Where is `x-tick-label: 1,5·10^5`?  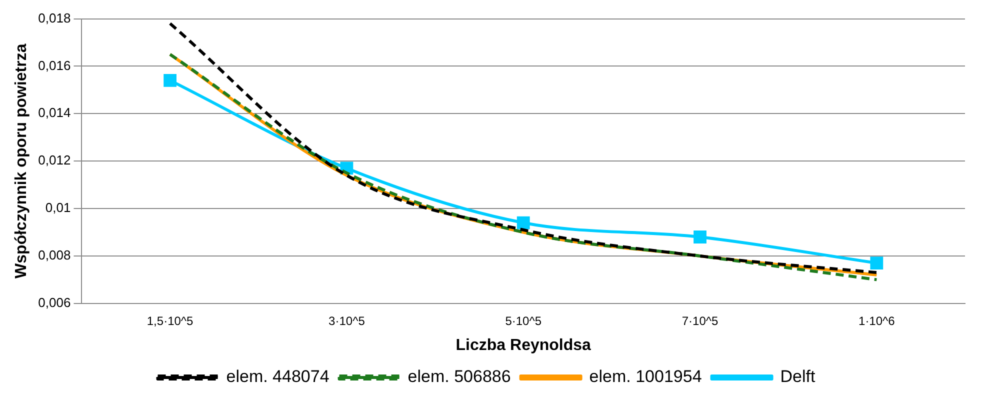 x-tick-label: 1,5·10^5 is located at coordinates (170, 321).